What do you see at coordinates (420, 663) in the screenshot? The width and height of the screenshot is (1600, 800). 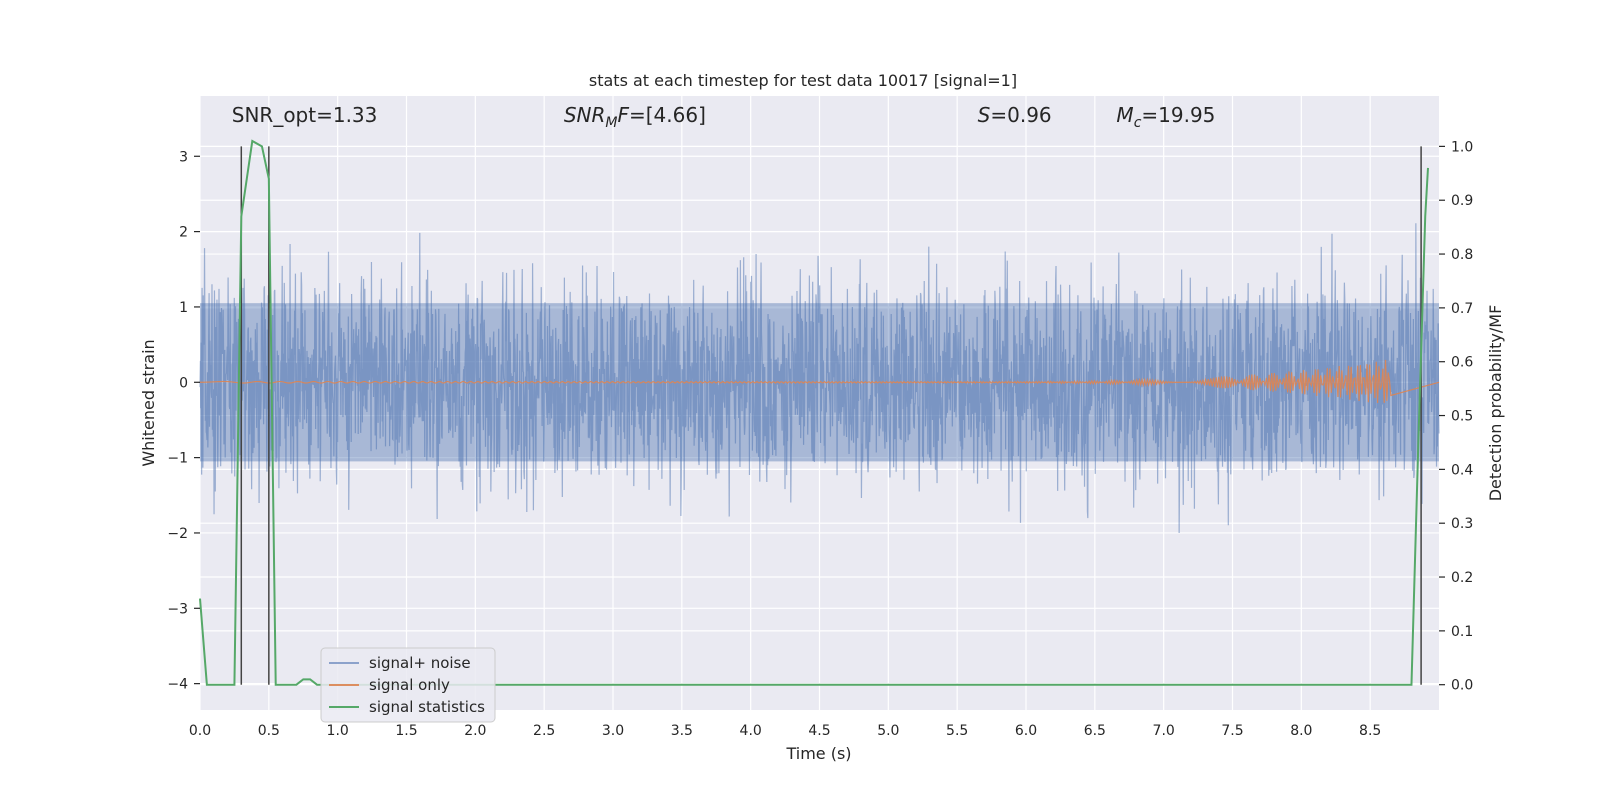 I see `legend-label: signal+ noise` at bounding box center [420, 663].